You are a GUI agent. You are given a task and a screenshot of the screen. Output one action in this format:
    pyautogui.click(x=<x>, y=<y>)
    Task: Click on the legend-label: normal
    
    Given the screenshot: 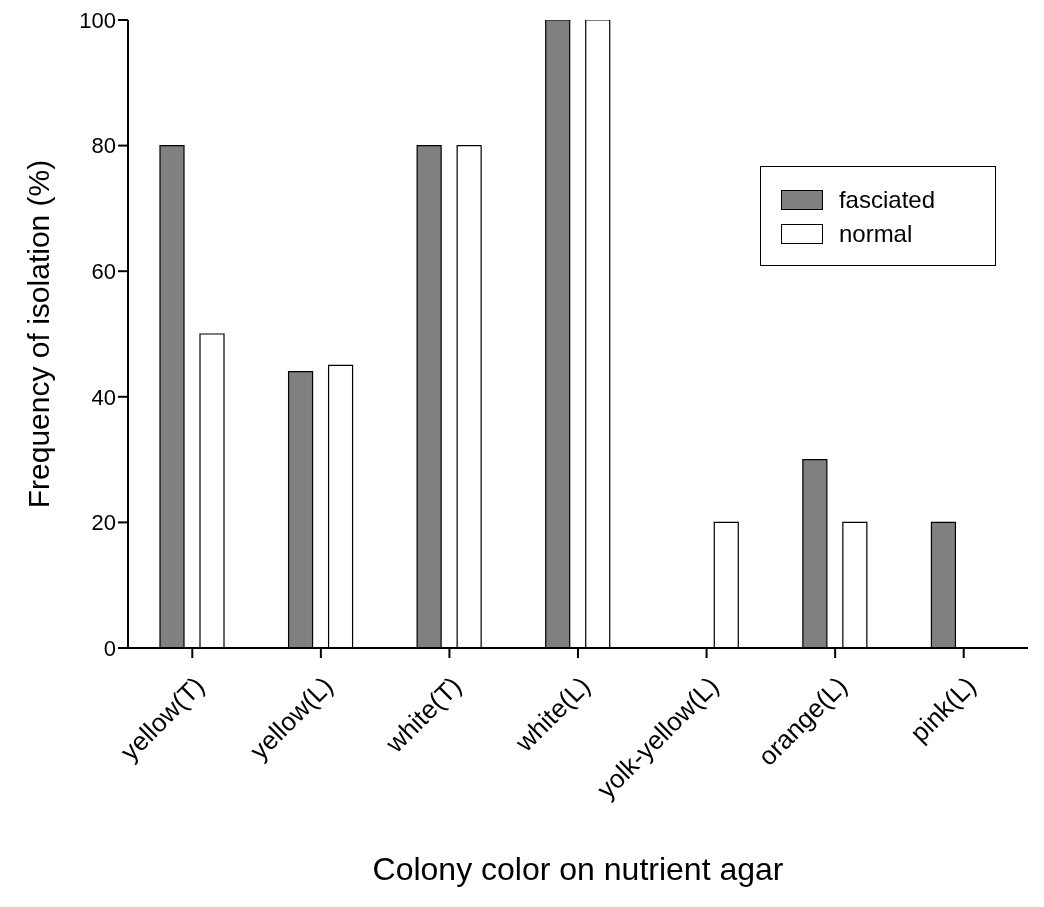 What is the action you would take?
    pyautogui.click(x=875, y=234)
    